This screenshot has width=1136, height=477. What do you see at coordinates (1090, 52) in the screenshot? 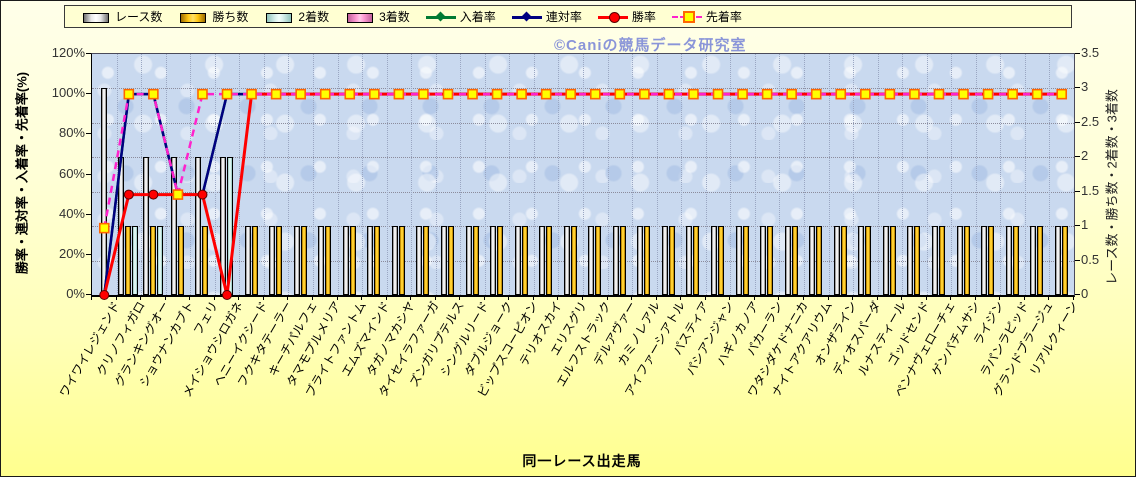
I see `right-axis-tick-label: 3.5` at bounding box center [1090, 52].